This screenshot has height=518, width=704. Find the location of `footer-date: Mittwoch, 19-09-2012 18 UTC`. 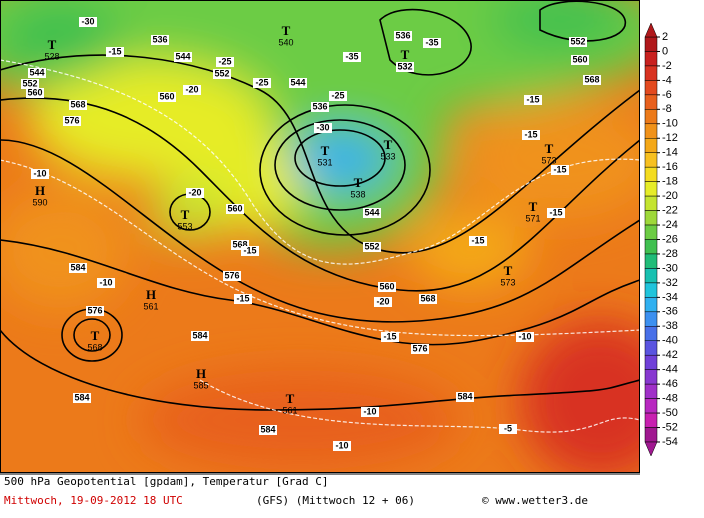

footer-date: Mittwoch, 19-09-2012 18 UTC is located at coordinates (93, 500).